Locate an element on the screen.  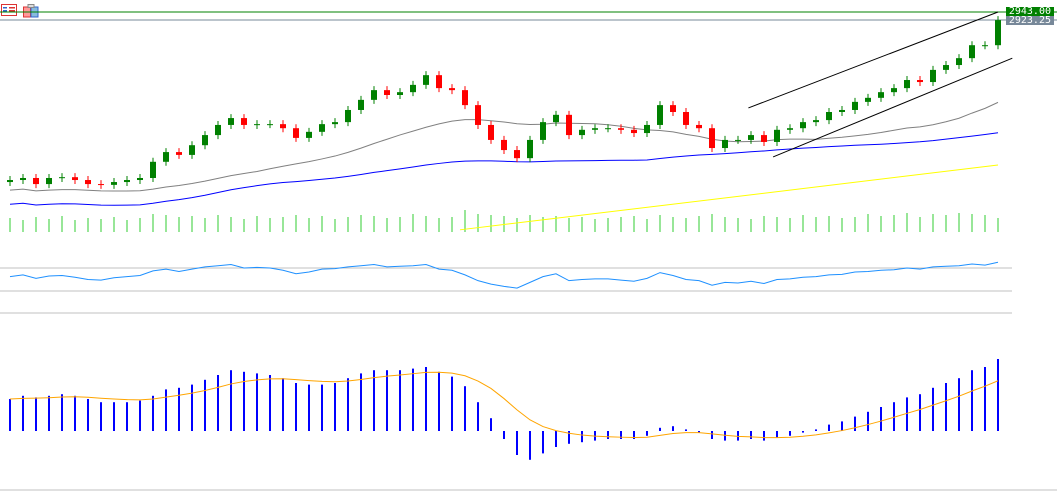
indicator-list-icon is located at coordinates (9, 10).